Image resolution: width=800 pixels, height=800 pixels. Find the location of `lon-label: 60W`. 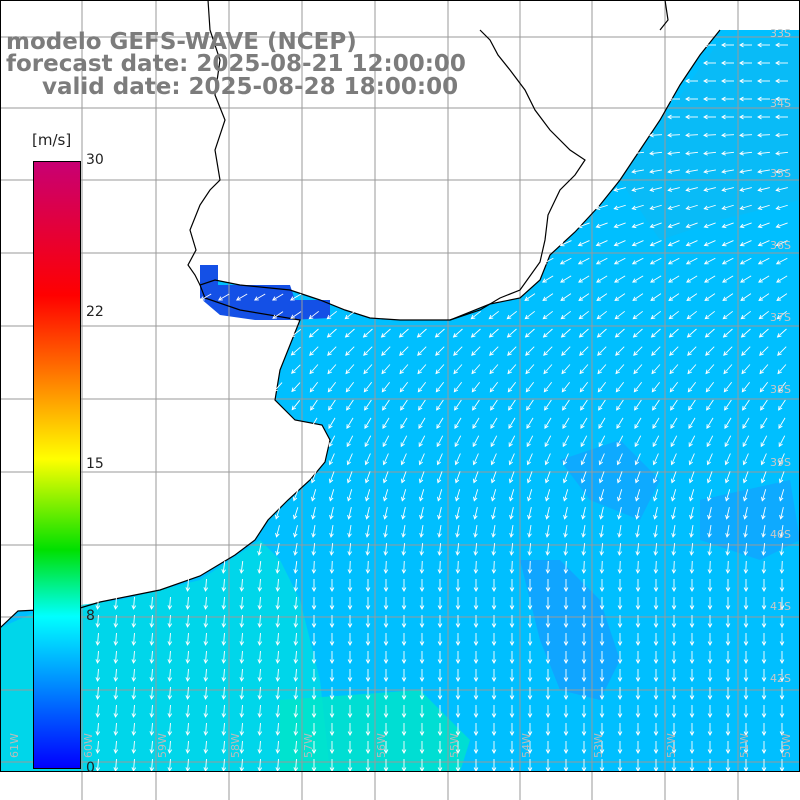

lon-label: 60W is located at coordinates (88, 745).